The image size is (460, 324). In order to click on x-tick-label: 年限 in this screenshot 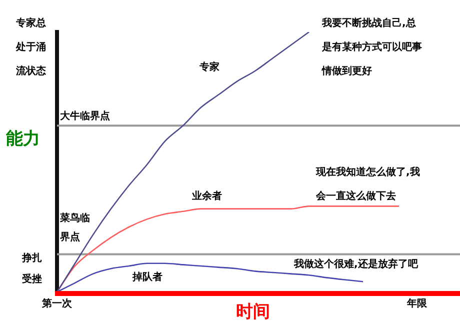, I will do `click(417, 304)`.